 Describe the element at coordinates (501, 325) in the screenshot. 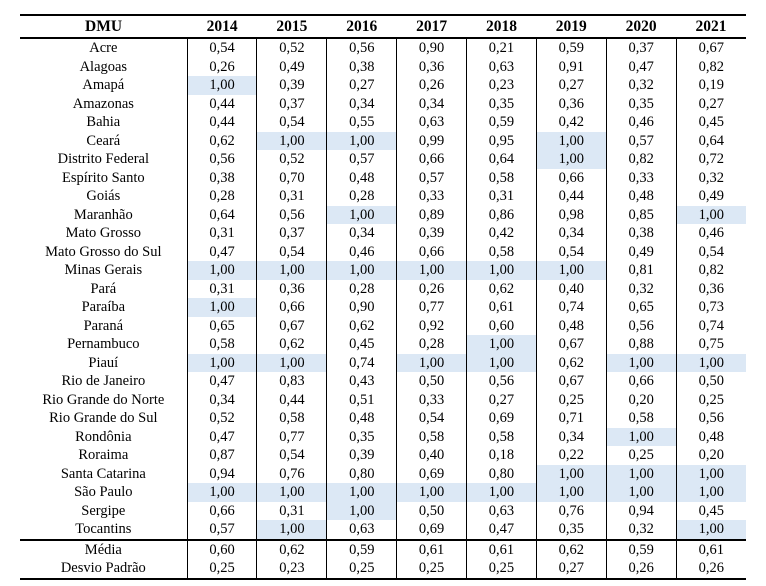

I see `value-cell: 0,60` at that location.